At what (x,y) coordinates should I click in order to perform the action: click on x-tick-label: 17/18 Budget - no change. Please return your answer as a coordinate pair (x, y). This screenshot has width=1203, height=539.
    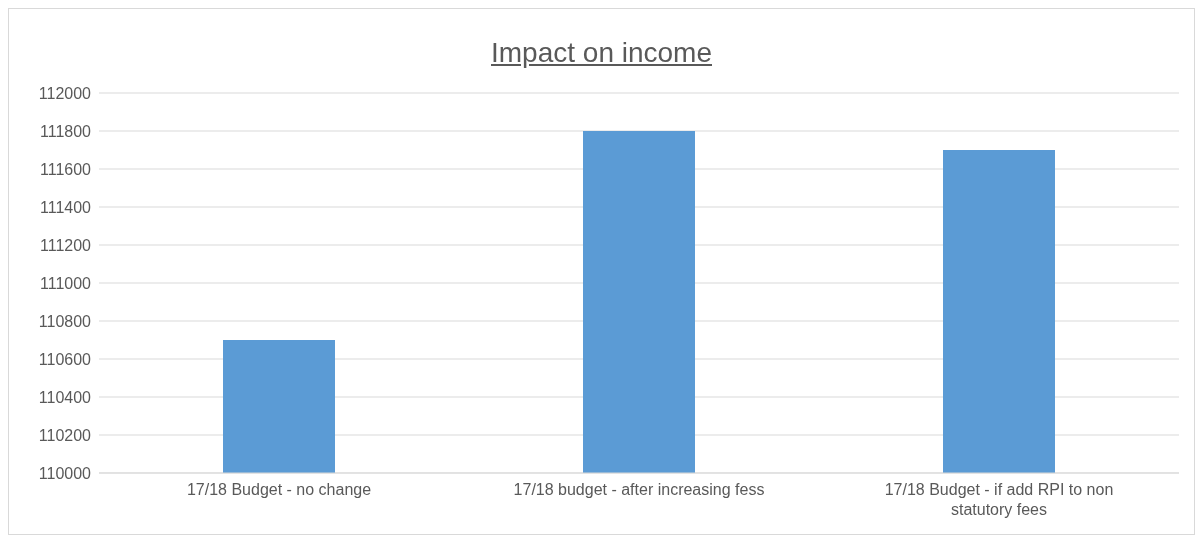
    Looking at the image, I should click on (279, 489).